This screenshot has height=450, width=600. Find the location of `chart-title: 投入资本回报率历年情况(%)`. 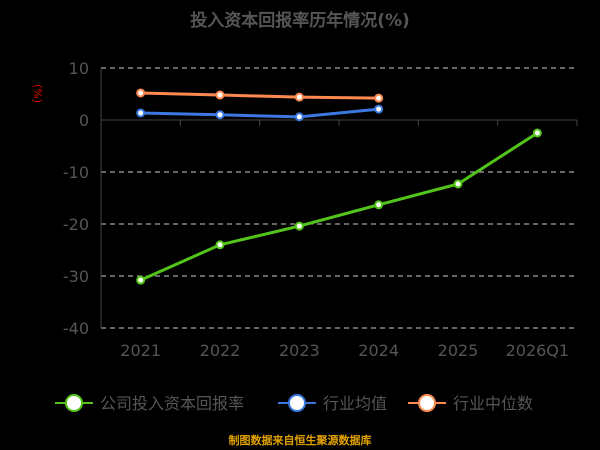

chart-title: 投入资本回报率历年情况(%) is located at coordinates (300, 21).